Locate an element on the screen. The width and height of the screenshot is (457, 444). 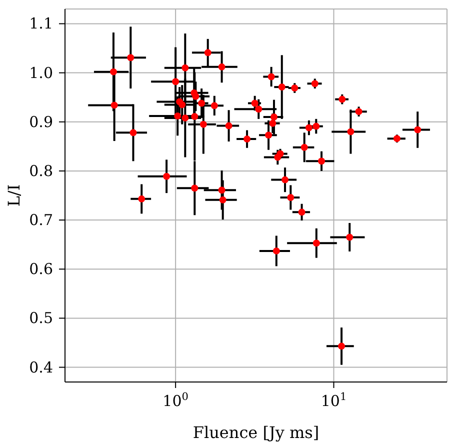
y-tick-label: 0.7 is located at coordinates (41, 220).